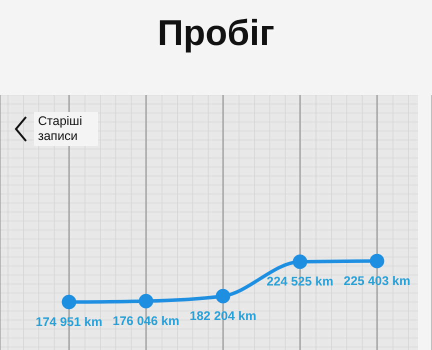 This screenshot has width=432, height=350. Describe the element at coordinates (66, 129) in the screenshot. I see `text: Старіші записи` at that location.